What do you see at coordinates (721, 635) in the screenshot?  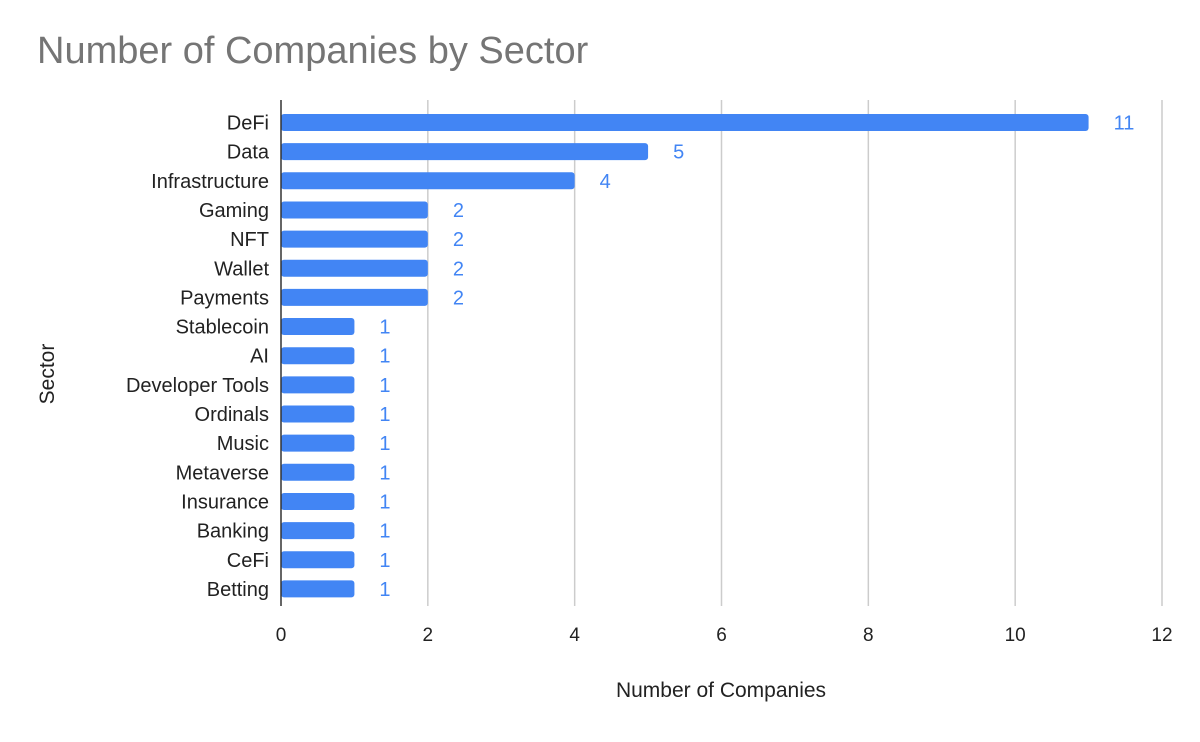 I see `x-tick-label: 6` at bounding box center [721, 635].